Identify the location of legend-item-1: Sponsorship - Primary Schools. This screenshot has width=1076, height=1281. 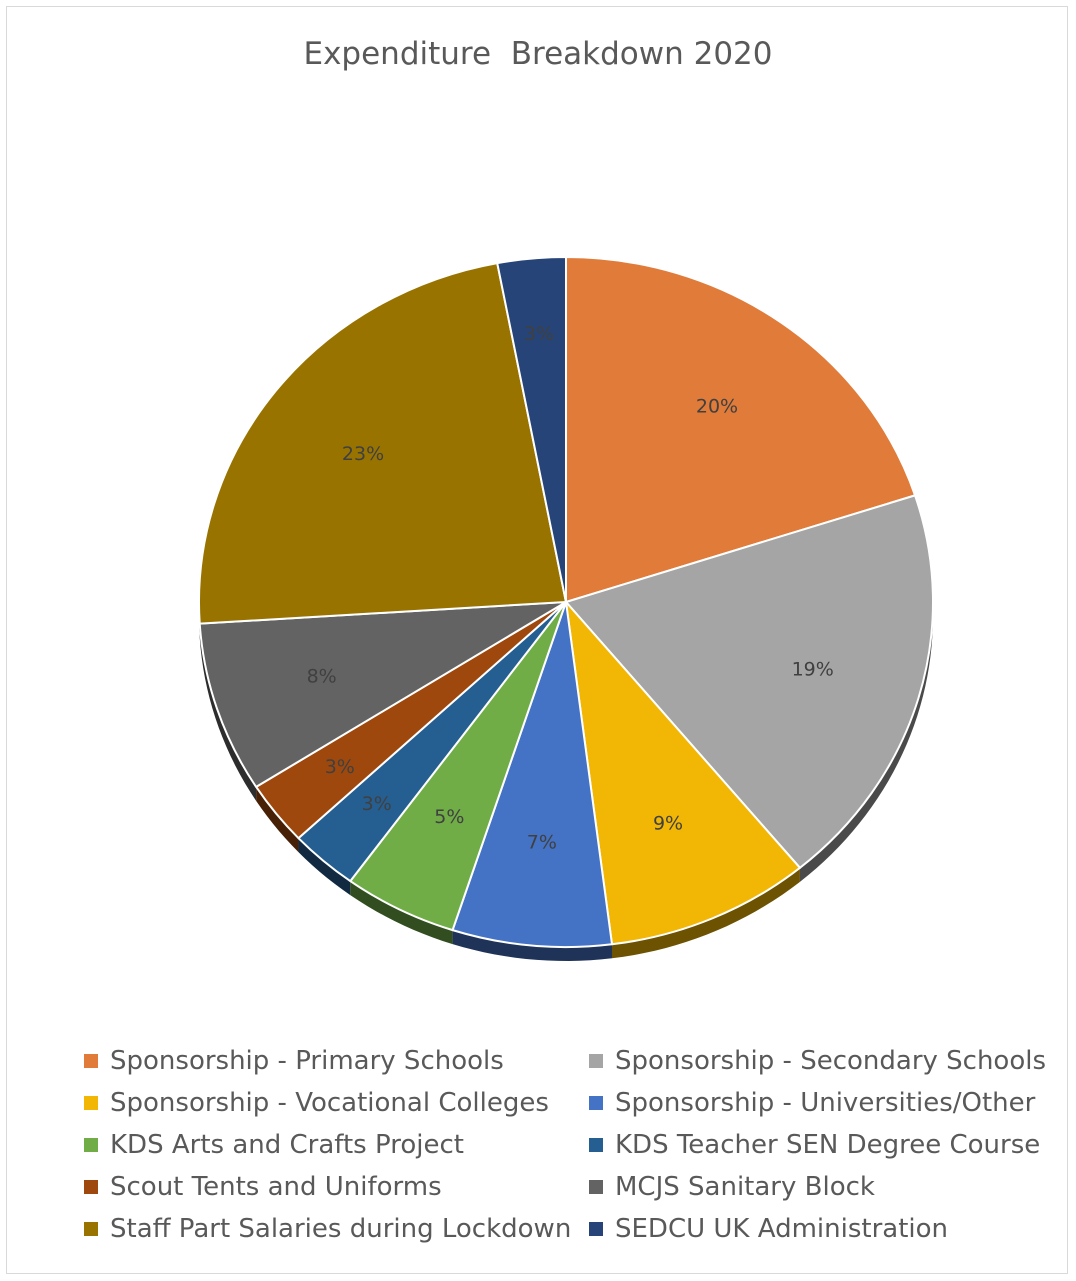
(336, 1061).